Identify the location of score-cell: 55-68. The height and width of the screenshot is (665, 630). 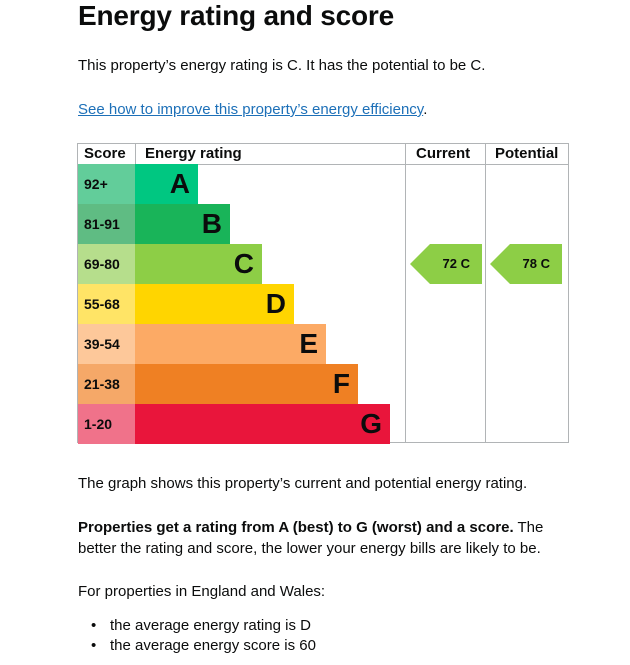
(106, 304).